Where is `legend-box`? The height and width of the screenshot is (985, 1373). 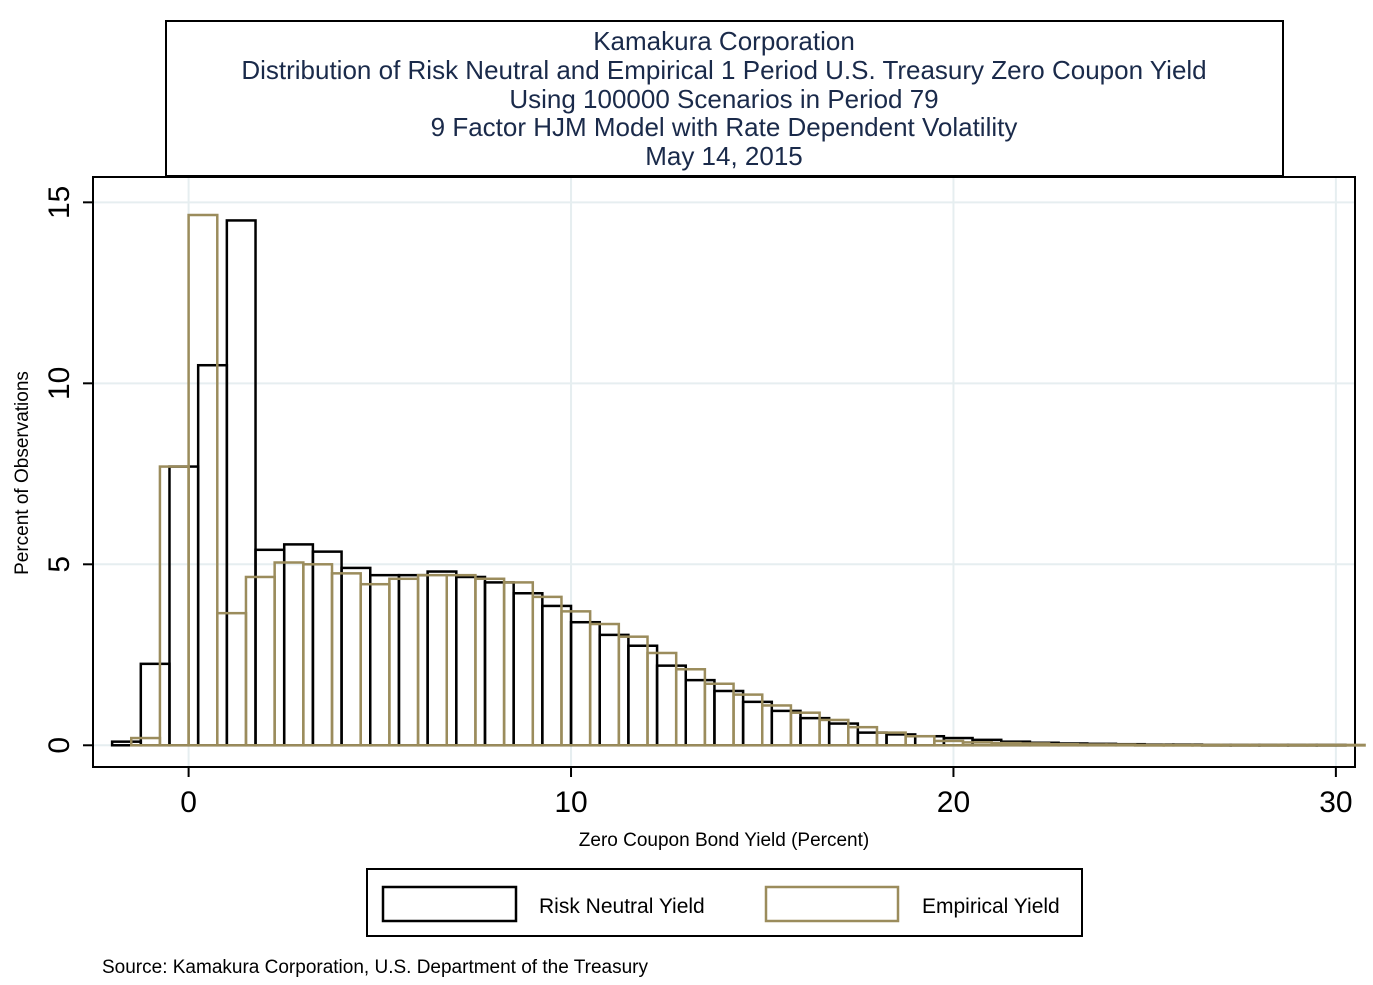 legend-box is located at coordinates (724, 902).